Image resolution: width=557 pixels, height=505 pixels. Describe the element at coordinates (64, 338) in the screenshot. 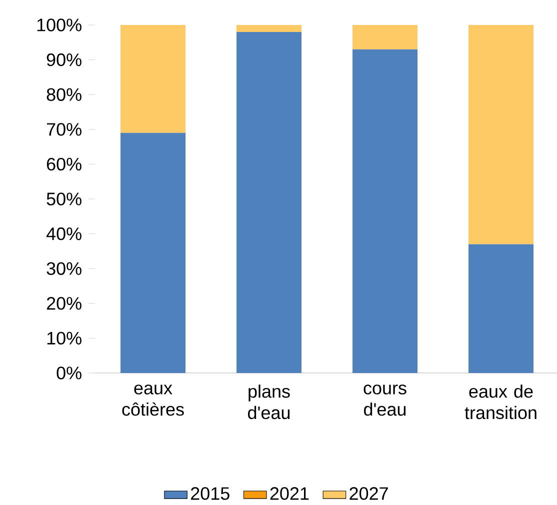

I see `y-tick-label: 10%` at that location.